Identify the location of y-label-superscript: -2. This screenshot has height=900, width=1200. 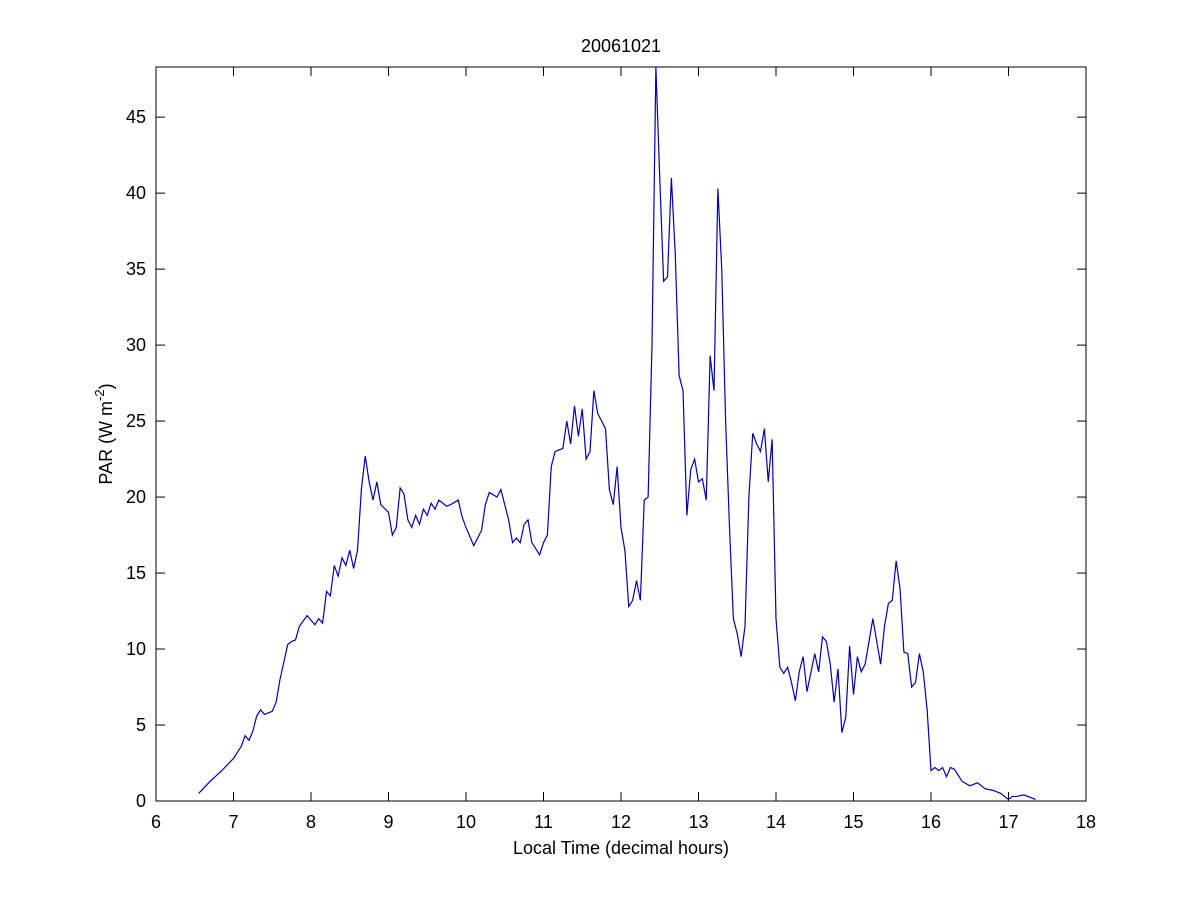
(99, 395).